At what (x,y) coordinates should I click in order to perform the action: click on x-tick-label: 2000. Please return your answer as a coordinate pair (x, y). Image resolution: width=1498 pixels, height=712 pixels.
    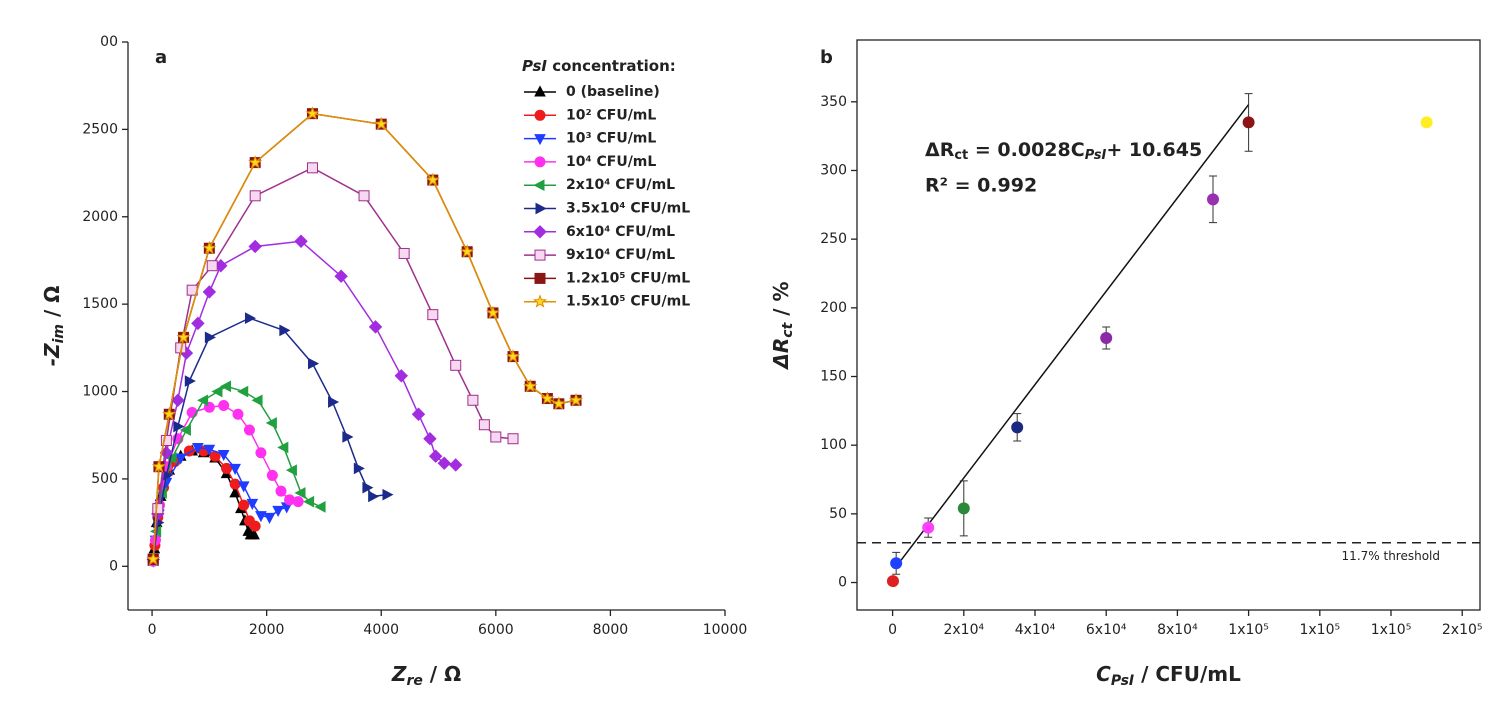
    Looking at the image, I should click on (267, 630).